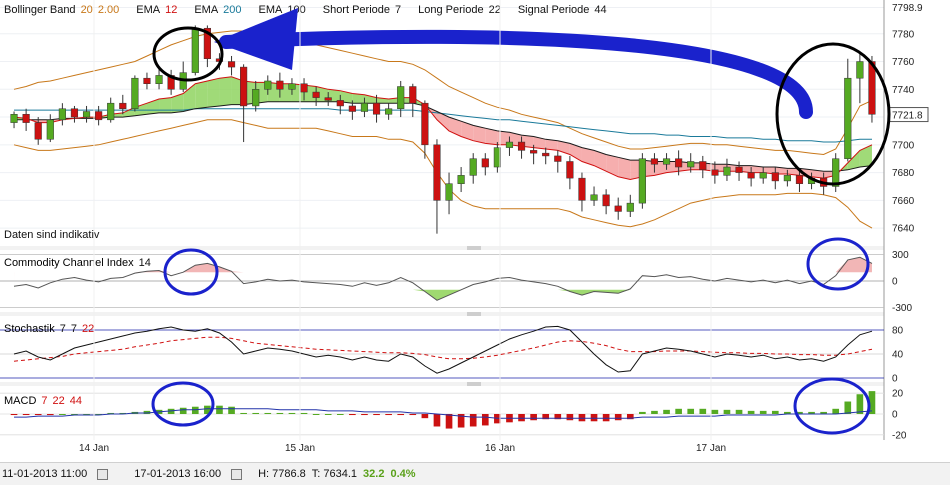 This screenshot has height=485, width=950. What do you see at coordinates (374, 474) in the screenshot?
I see `change-value: 32.2` at bounding box center [374, 474].